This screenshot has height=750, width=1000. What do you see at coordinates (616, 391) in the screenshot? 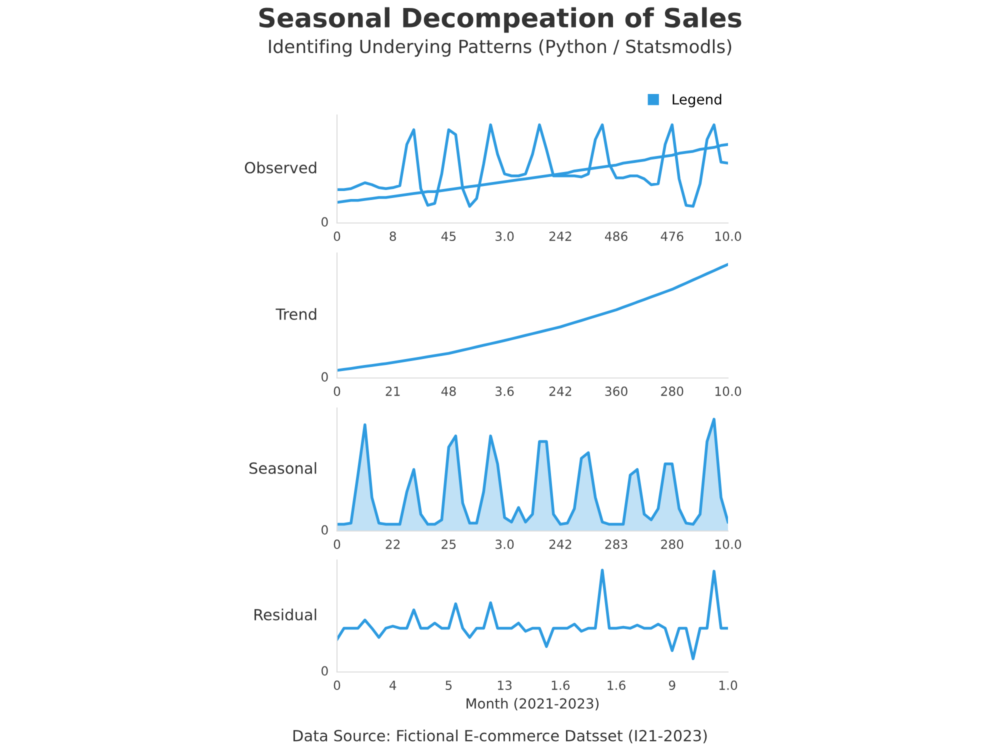
I see `x-tick-label: 360` at bounding box center [616, 391].